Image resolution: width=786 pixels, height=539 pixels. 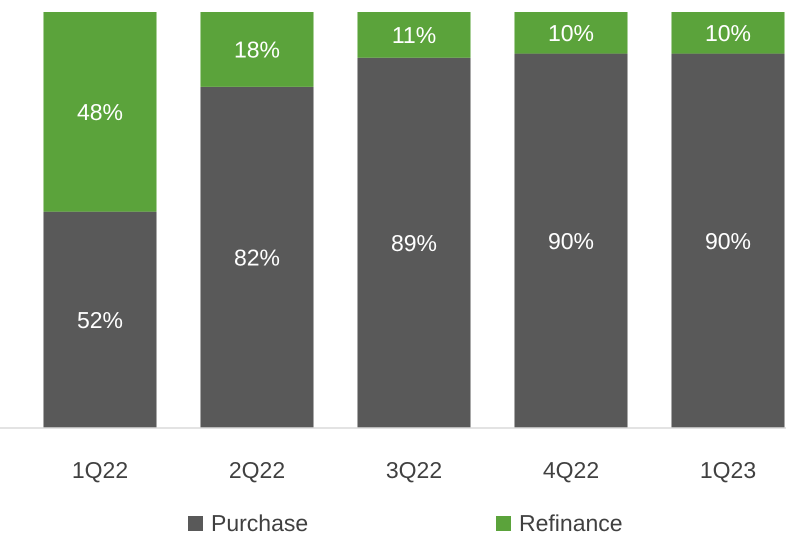 What do you see at coordinates (100, 319) in the screenshot?
I see `data-label: 52%` at bounding box center [100, 319].